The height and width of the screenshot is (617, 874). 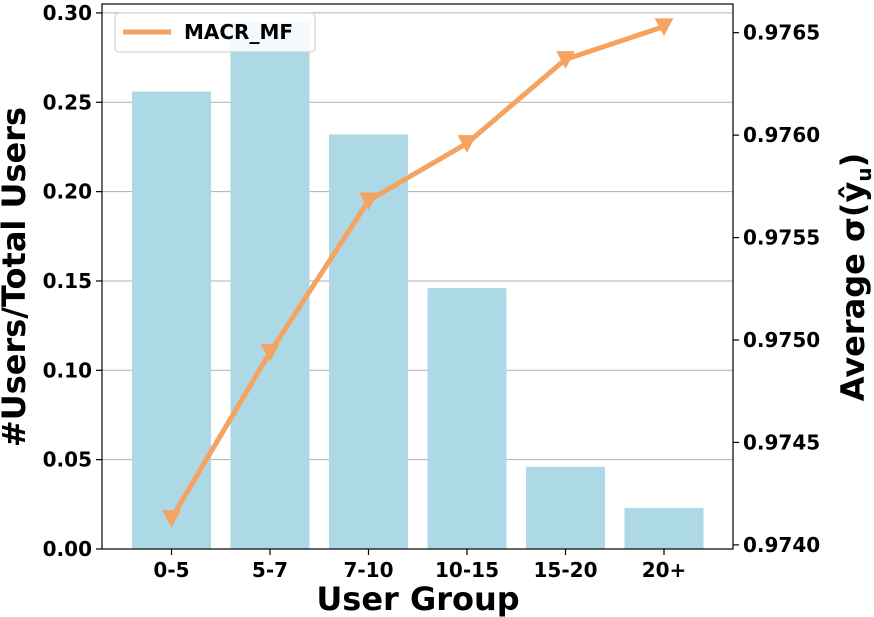 What do you see at coordinates (368, 570) in the screenshot?
I see `x-tick-label: 7-10` at bounding box center [368, 570].